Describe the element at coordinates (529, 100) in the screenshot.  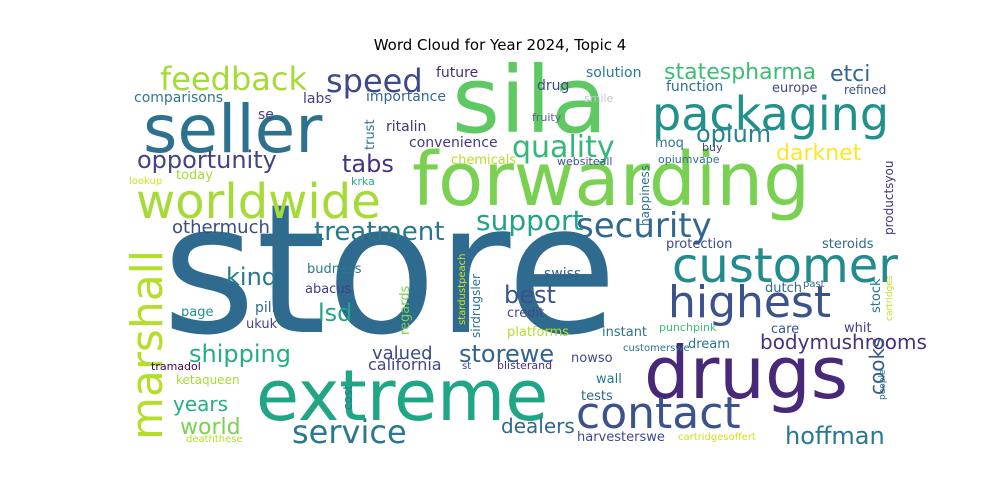
I see `word-sila: sila` at that location.